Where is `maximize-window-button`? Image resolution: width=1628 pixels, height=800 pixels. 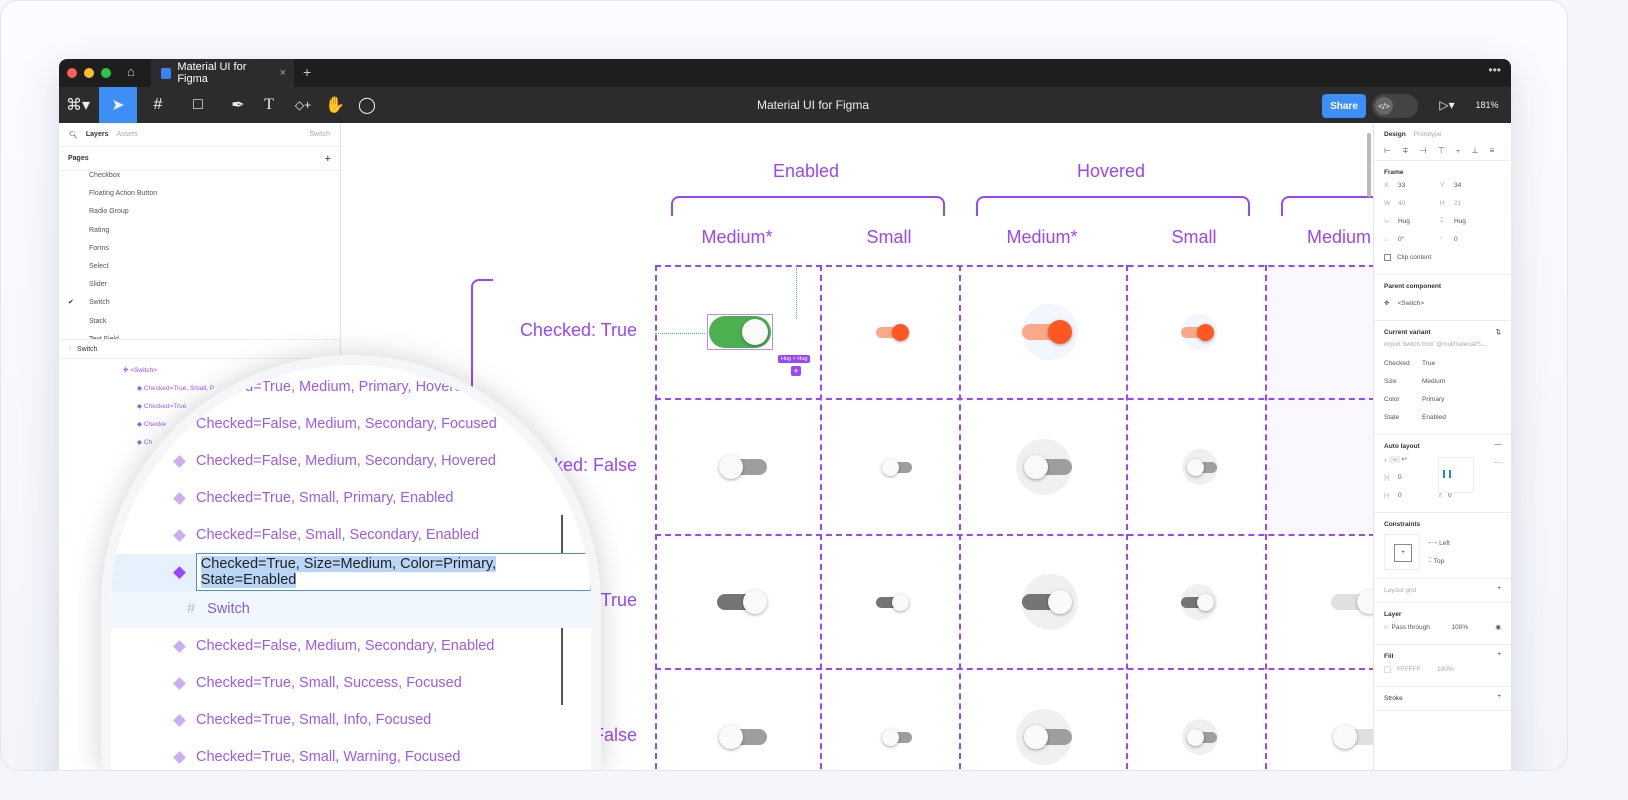
maximize-window-button is located at coordinates (106, 73).